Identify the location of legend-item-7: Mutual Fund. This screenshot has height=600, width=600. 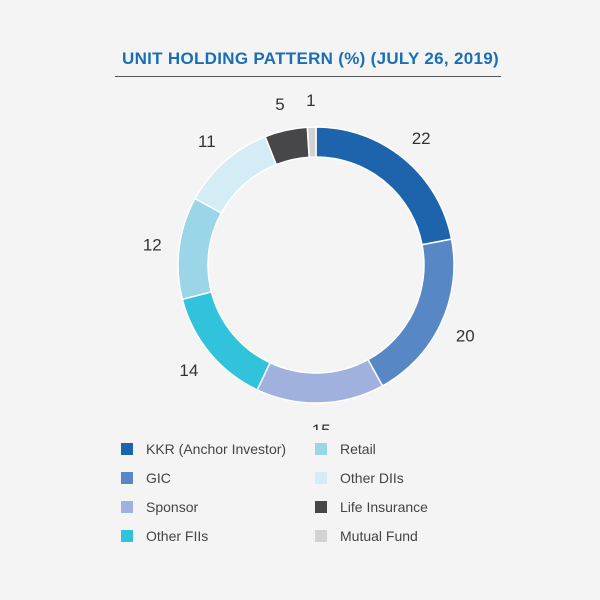
(398, 536).